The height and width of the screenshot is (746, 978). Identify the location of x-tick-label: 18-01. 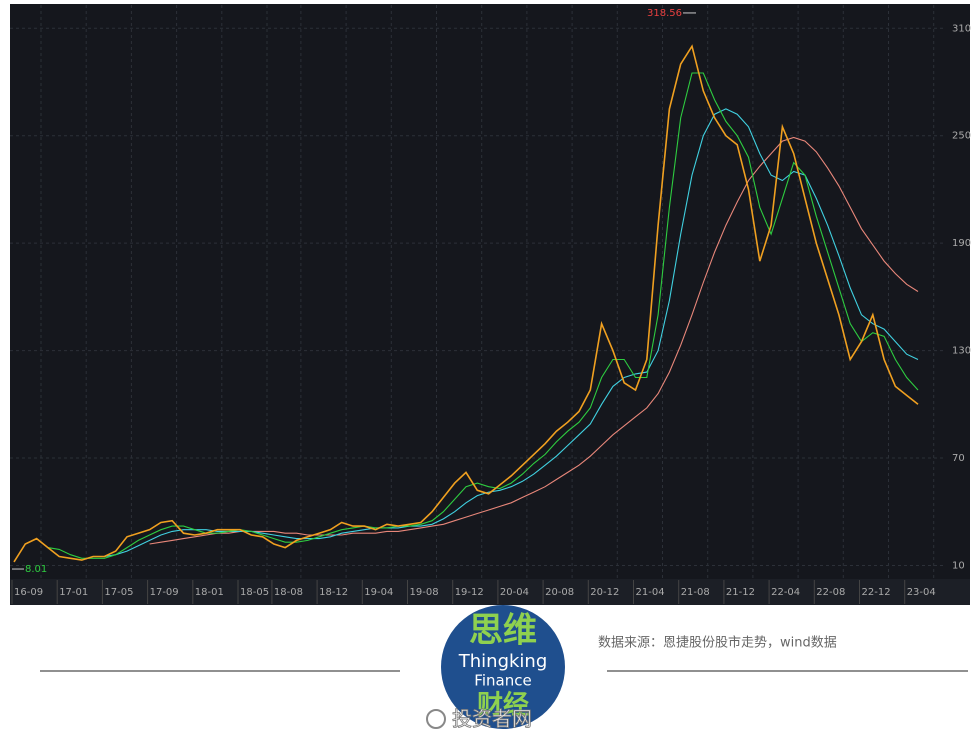
(209, 592).